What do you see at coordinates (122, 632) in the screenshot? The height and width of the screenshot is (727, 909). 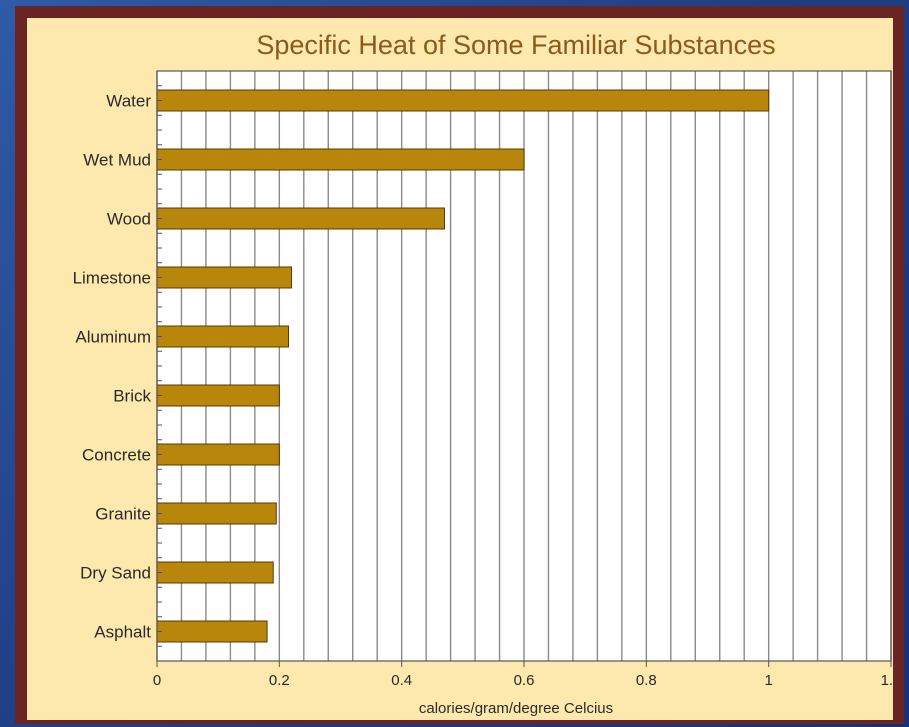 I see `category-label: Asphalt` at bounding box center [122, 632].